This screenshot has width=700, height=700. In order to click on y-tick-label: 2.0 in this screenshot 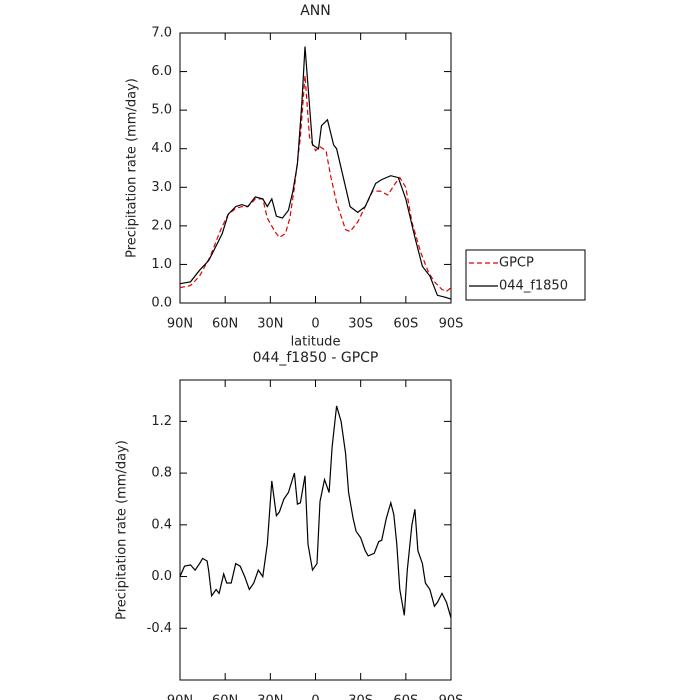, I will do `click(161, 225)`.